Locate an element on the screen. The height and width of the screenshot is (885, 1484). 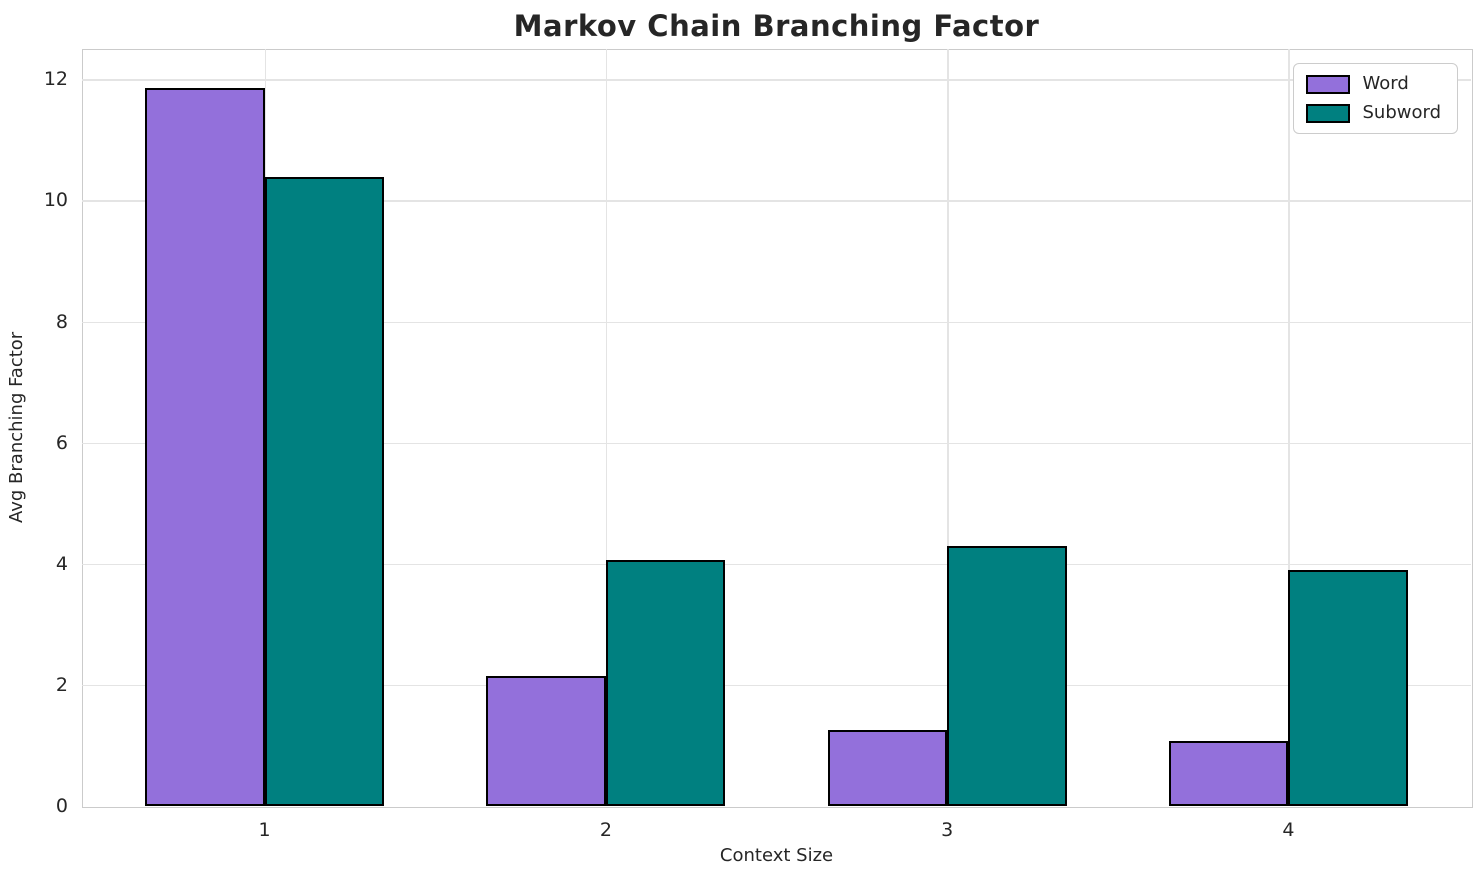
x-tick-label: 2 is located at coordinates (605, 830).